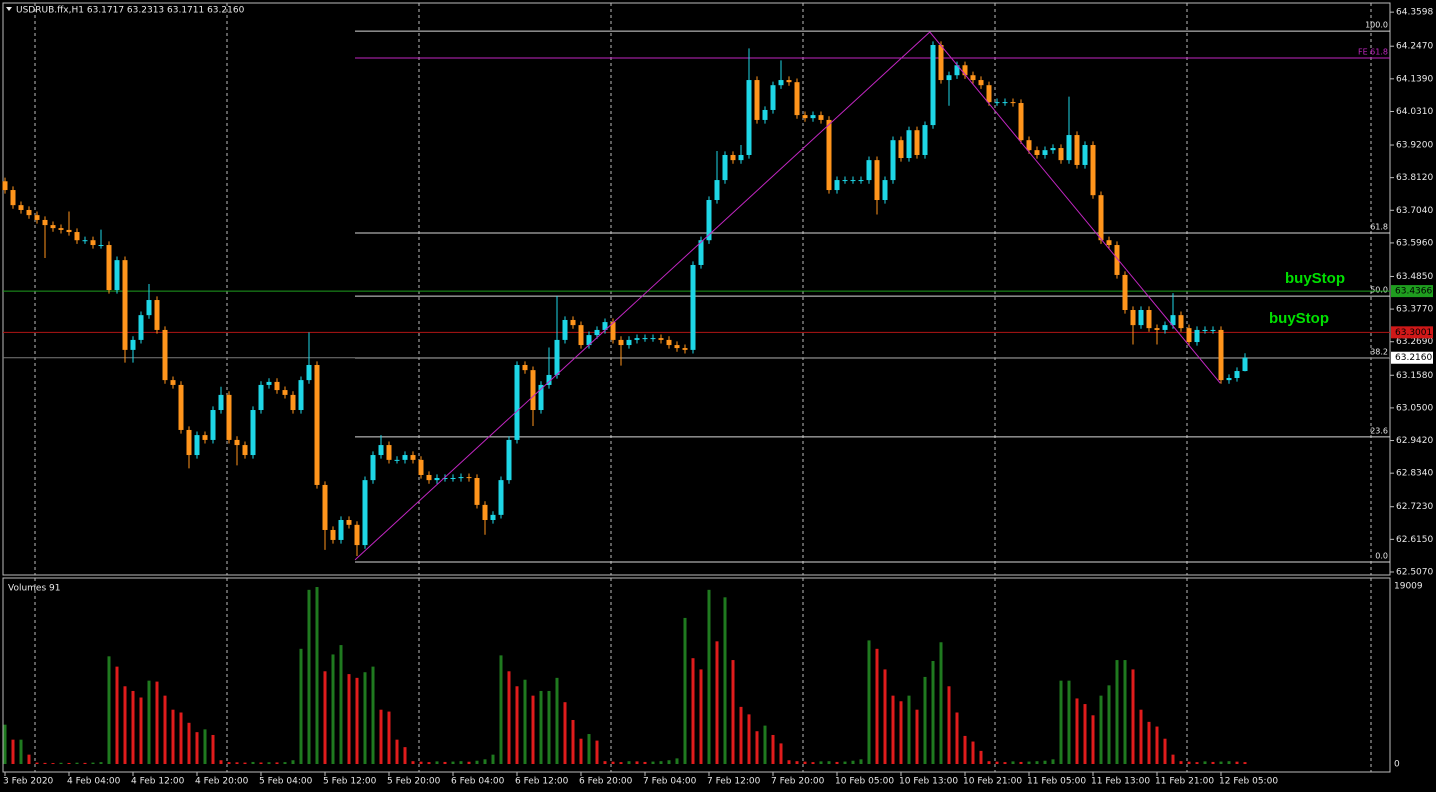 The image size is (1436, 792). What do you see at coordinates (1299, 318) in the screenshot?
I see `annotation: buyStop` at bounding box center [1299, 318].